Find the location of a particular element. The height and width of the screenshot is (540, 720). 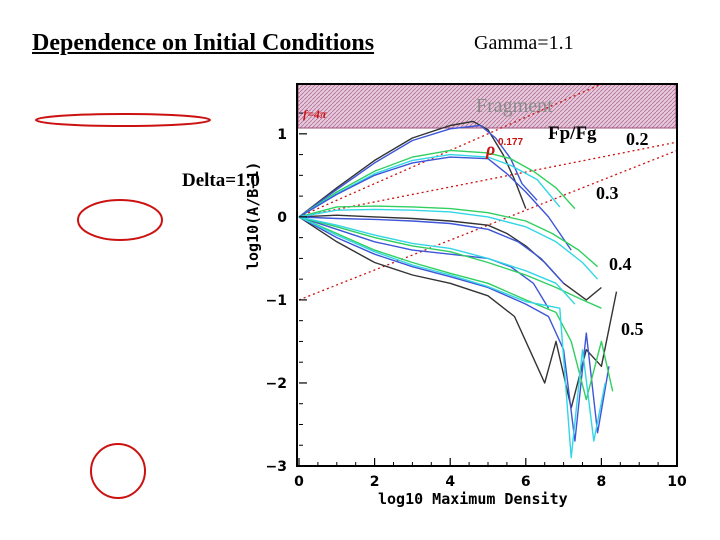

x-tick-label: 0 is located at coordinates (299, 482).